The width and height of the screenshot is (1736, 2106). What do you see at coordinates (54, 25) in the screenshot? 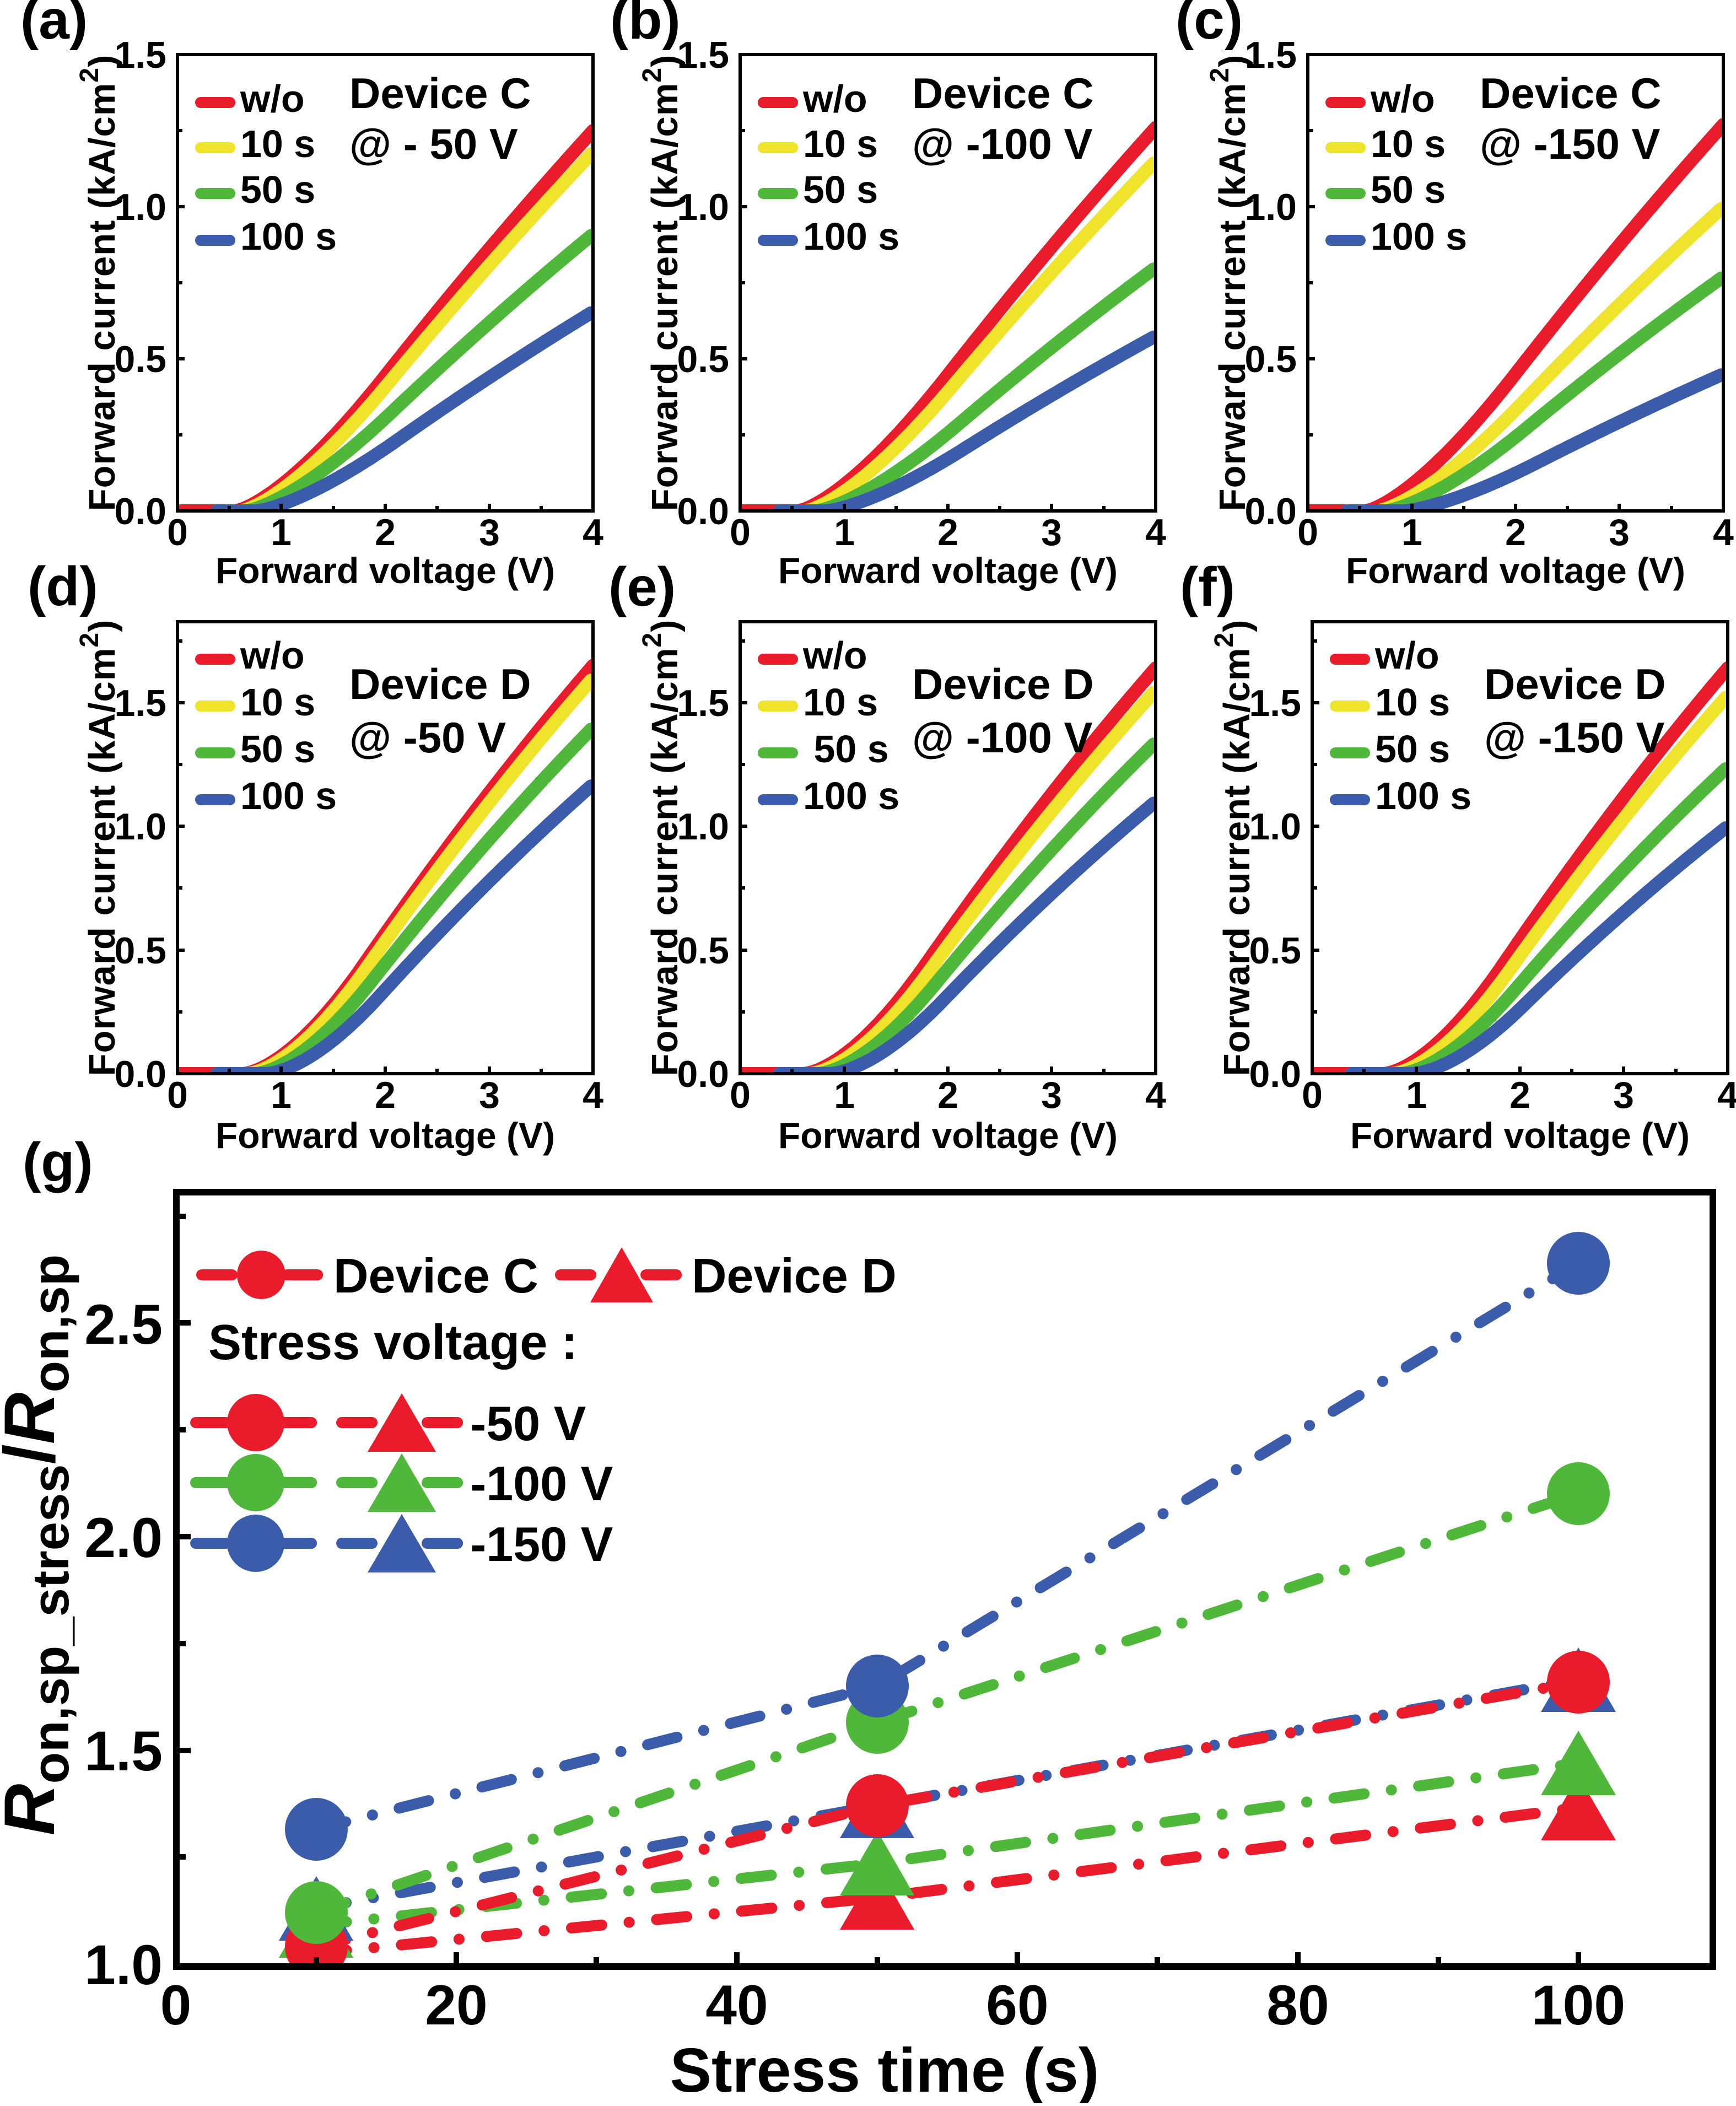
I see `svg-text: (a)` at bounding box center [54, 25].